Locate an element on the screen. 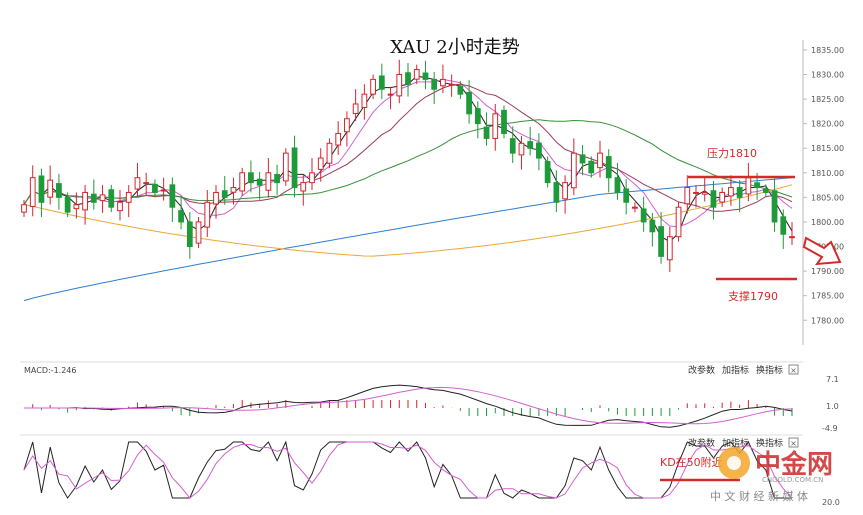 Image resolution: width=863 pixels, height=515 pixels. macd-dif-line is located at coordinates (408, 406).